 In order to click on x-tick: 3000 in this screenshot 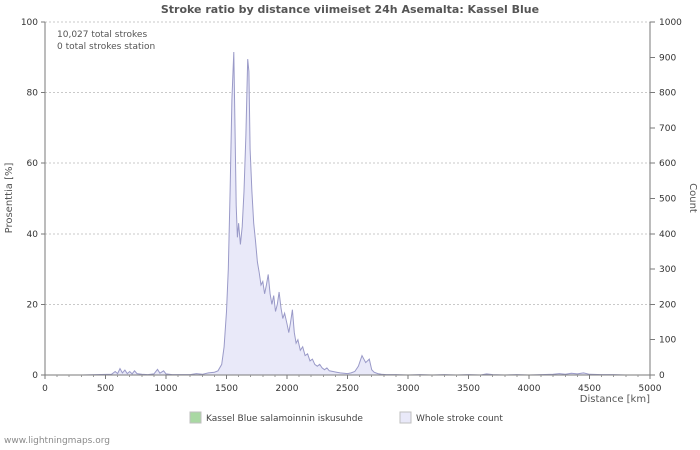, I will do `click(408, 389)`.